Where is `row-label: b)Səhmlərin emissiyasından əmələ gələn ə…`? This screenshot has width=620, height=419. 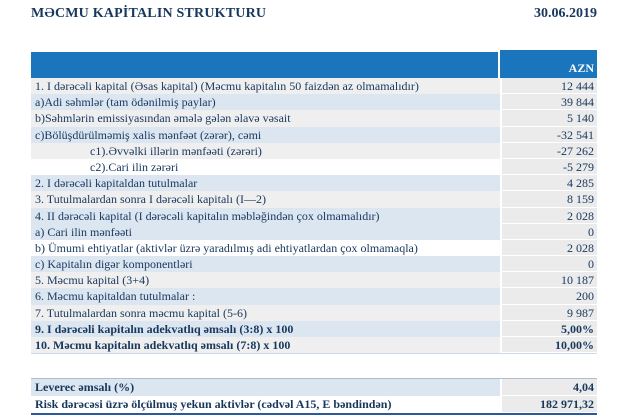 row-label: b)Səhmlərin emissiyasından əmələ gələn ə… is located at coordinates (265, 118).